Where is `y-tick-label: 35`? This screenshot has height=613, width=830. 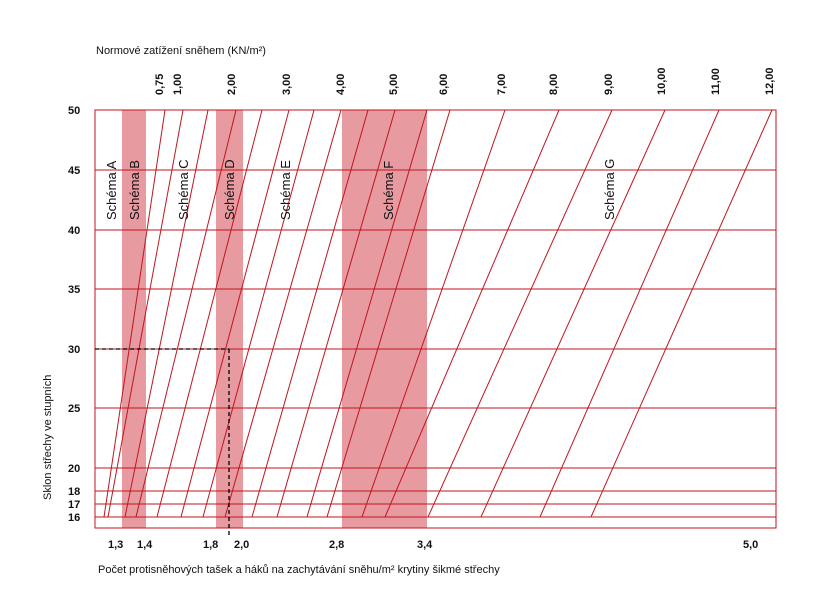 y-tick-label: 35 is located at coordinates (74, 290).